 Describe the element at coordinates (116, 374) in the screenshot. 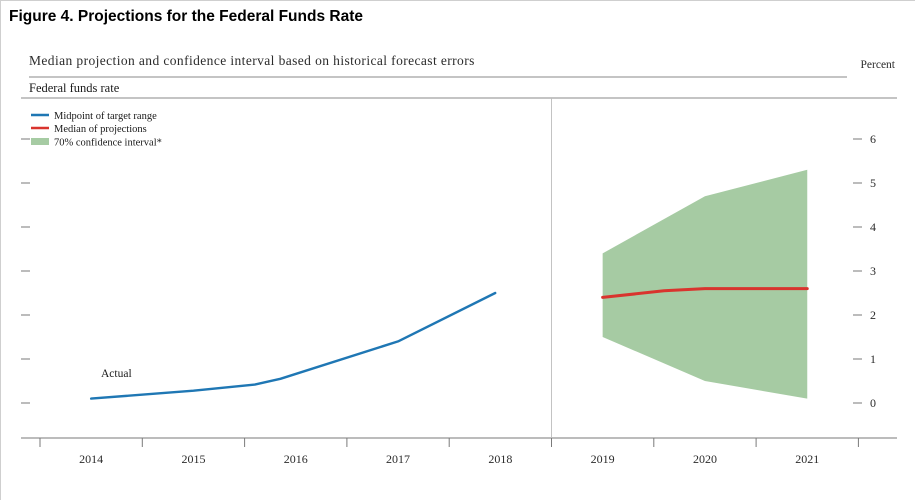

I see `actual-annotation-label: Actual` at that location.